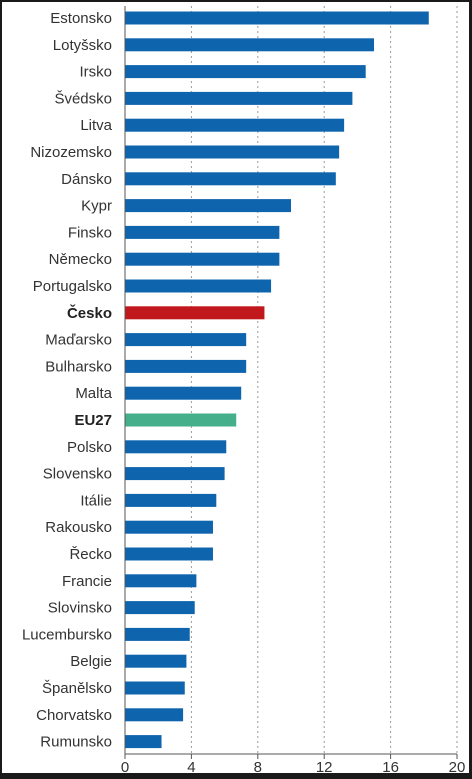 The width and height of the screenshot is (472, 779). Describe the element at coordinates (96, 500) in the screenshot. I see `category-label-italie: Itálie` at that location.